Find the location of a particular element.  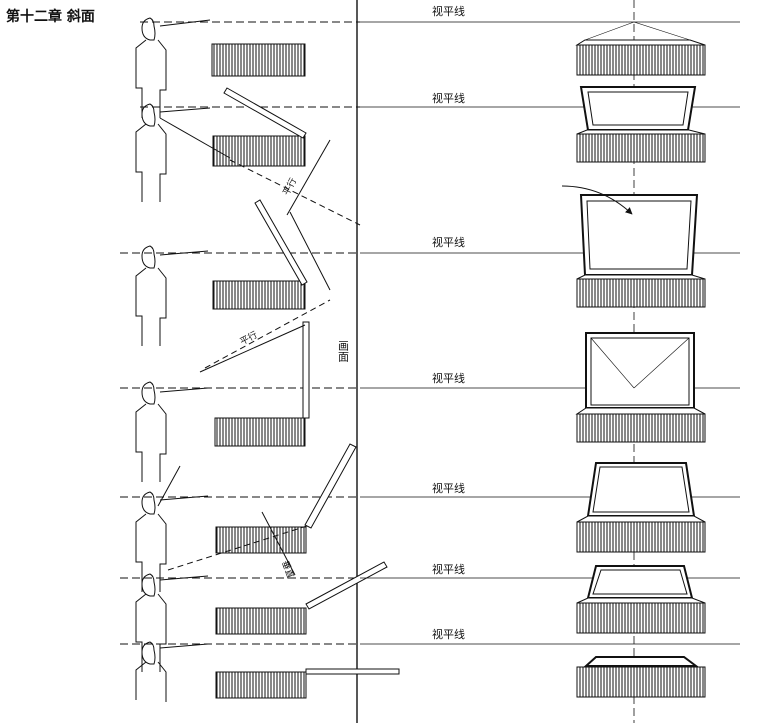

horizon-label-1: 视平线 is located at coordinates (448, 11).